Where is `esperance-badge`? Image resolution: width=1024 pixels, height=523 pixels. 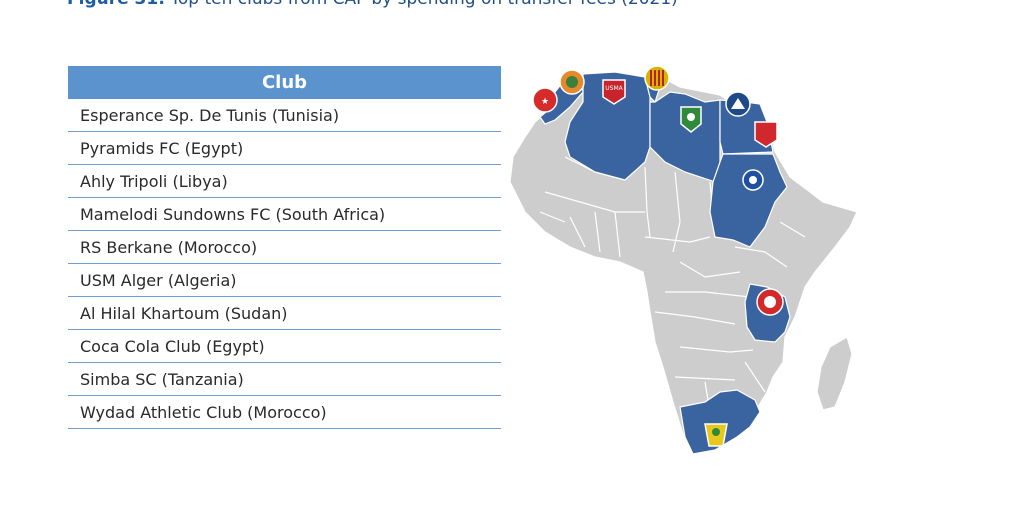 esperance-badge is located at coordinates (657, 78).